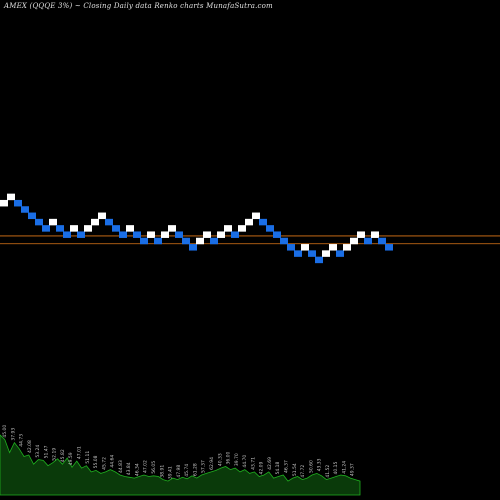 The width and height of the screenshot is (500, 500). What do you see at coordinates (195, 469) in the screenshot?
I see `volume-label: 61.28` at bounding box center [195, 469].